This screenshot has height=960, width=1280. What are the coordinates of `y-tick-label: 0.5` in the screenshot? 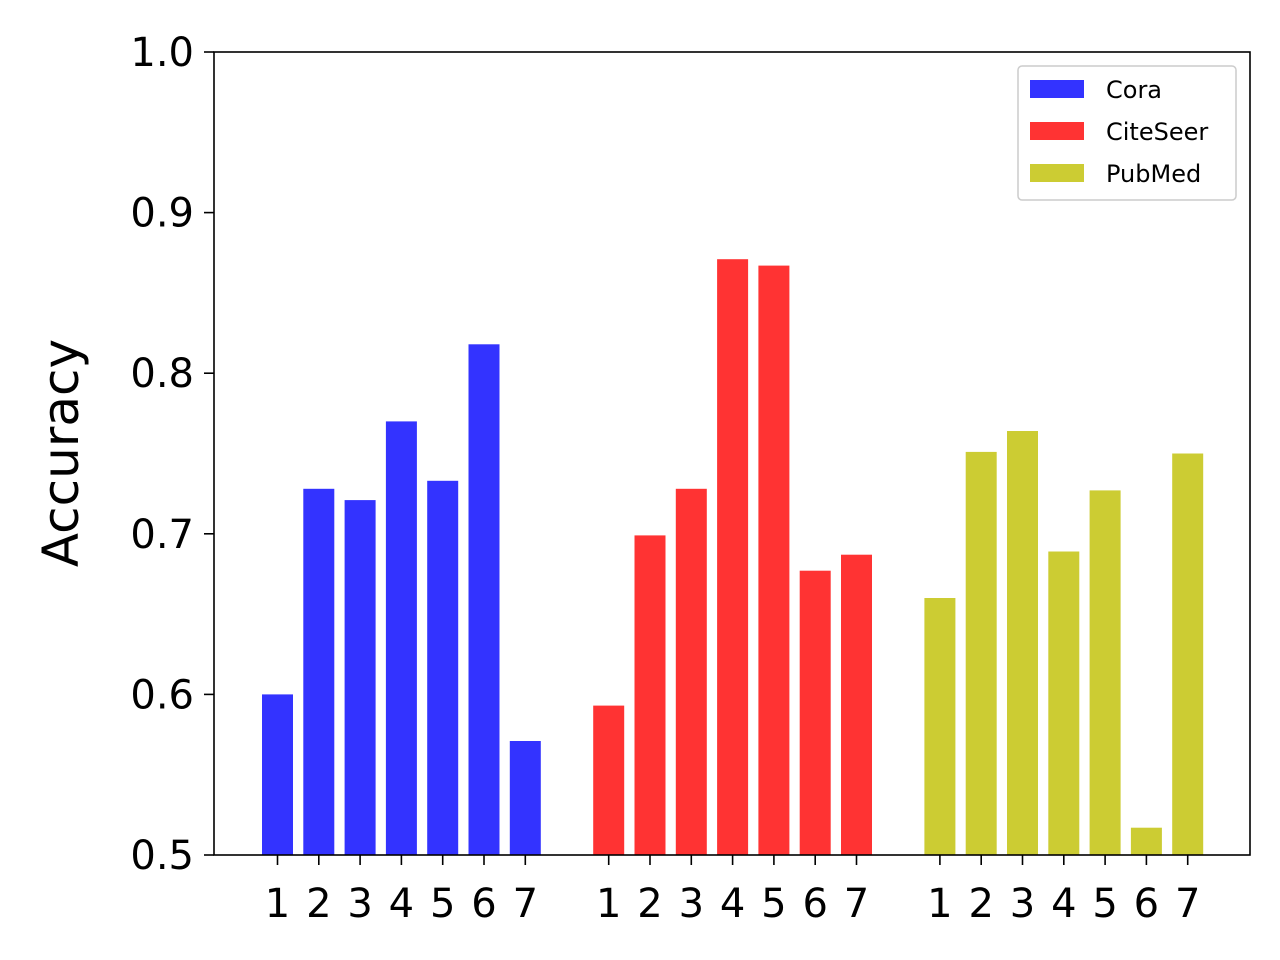 It's located at (162, 856).